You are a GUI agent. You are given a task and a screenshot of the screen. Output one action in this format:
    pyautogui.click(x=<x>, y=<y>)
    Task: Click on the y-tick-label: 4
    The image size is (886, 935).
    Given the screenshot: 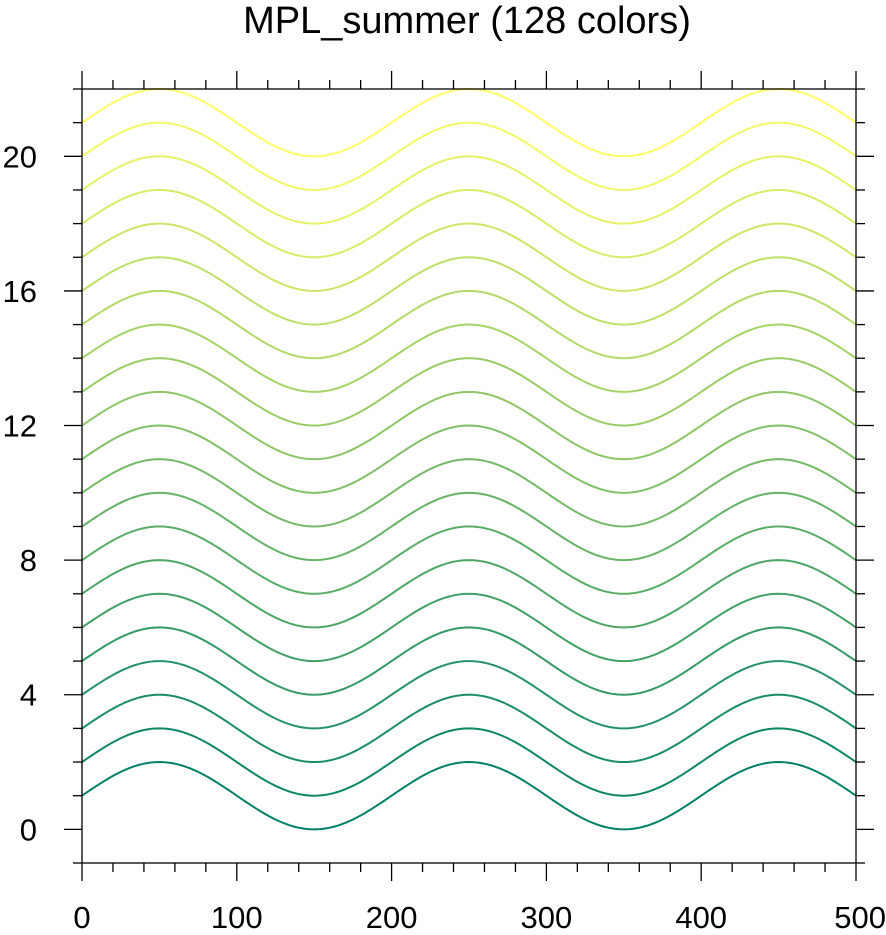 What is the action you would take?
    pyautogui.click(x=28, y=695)
    